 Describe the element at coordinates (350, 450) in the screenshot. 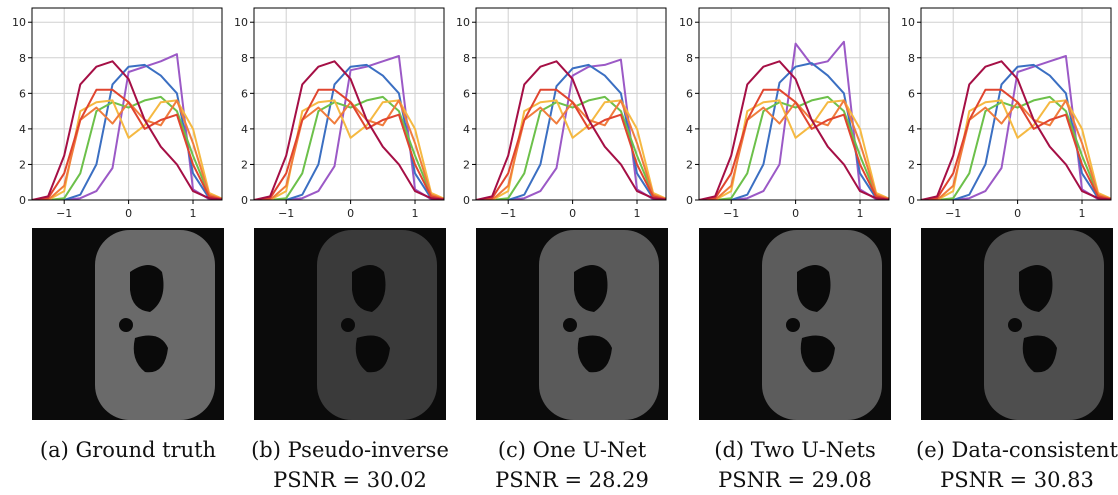

I see `caption: (b) Pseudo-inverse` at that location.